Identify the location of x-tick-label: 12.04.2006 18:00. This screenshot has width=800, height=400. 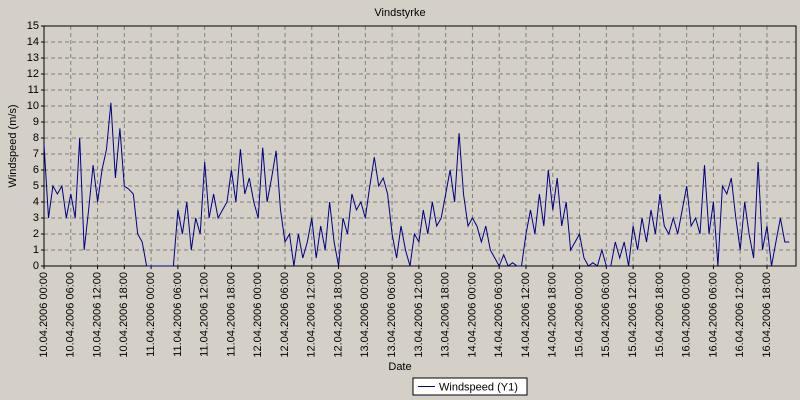
(338, 315).